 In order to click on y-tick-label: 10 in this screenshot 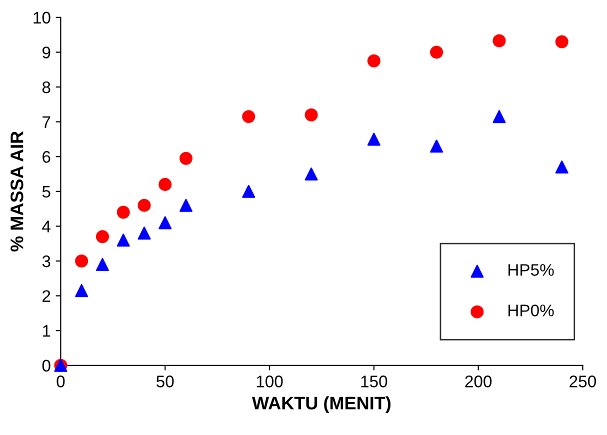, I will do `click(42, 18)`.